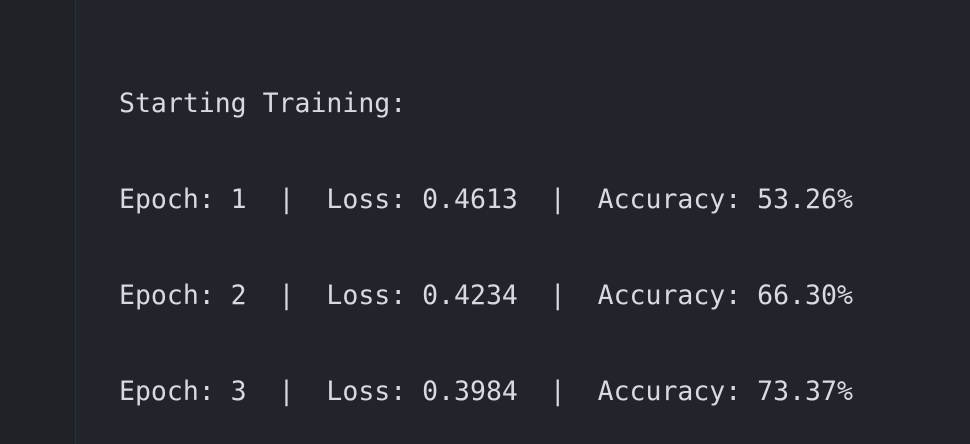  I want to click on editor-gutter, so click(38, 222).